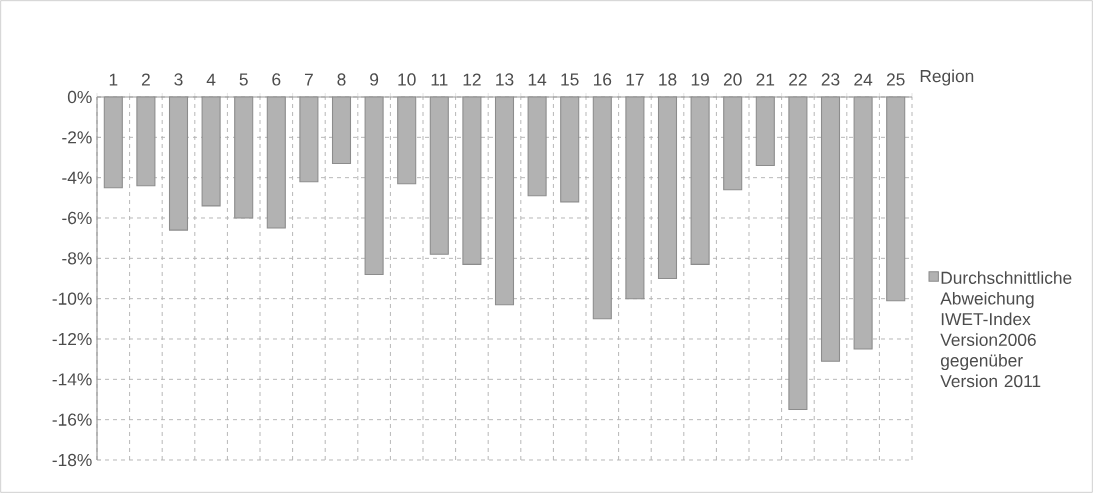 Image resolution: width=1093 pixels, height=493 pixels. Describe the element at coordinates (243, 79) in the screenshot. I see `x-tick-label: 5` at that location.